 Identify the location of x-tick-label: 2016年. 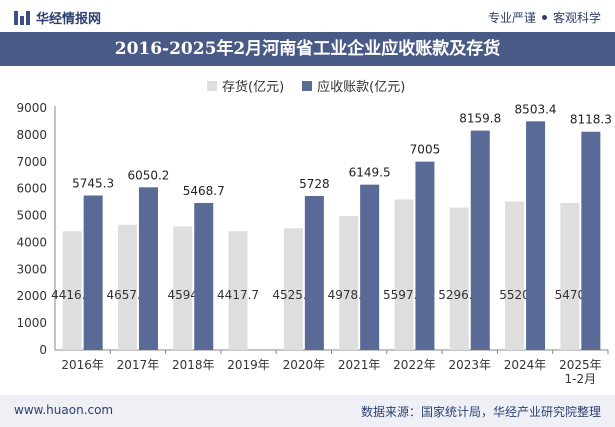
(82, 365).